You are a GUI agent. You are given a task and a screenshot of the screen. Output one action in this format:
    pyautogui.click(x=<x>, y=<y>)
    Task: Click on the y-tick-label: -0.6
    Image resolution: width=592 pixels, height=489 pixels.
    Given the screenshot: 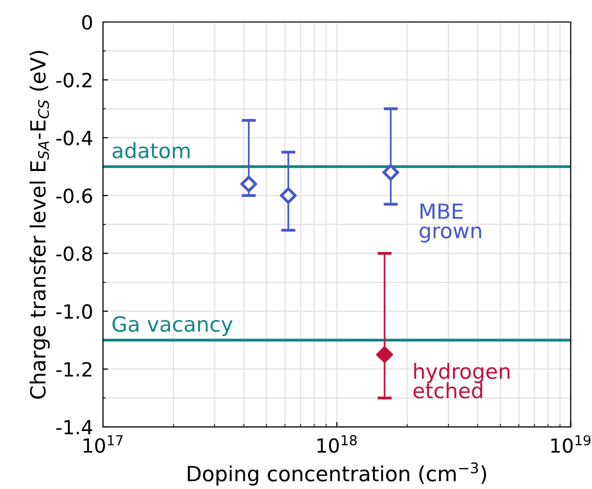 What is the action you would take?
    pyautogui.click(x=74, y=196)
    